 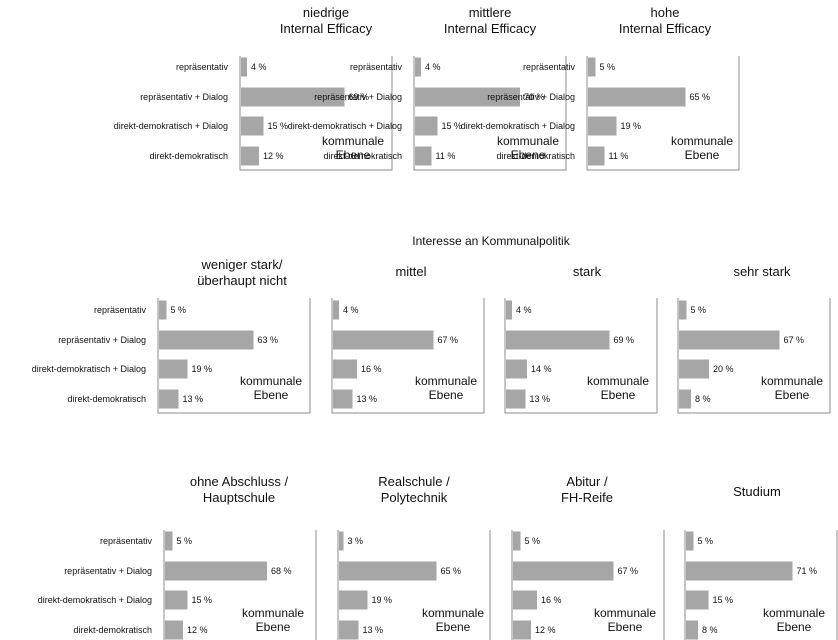 What do you see at coordinates (446, 156) in the screenshot?
I see `data-label: 11 %` at bounding box center [446, 156].